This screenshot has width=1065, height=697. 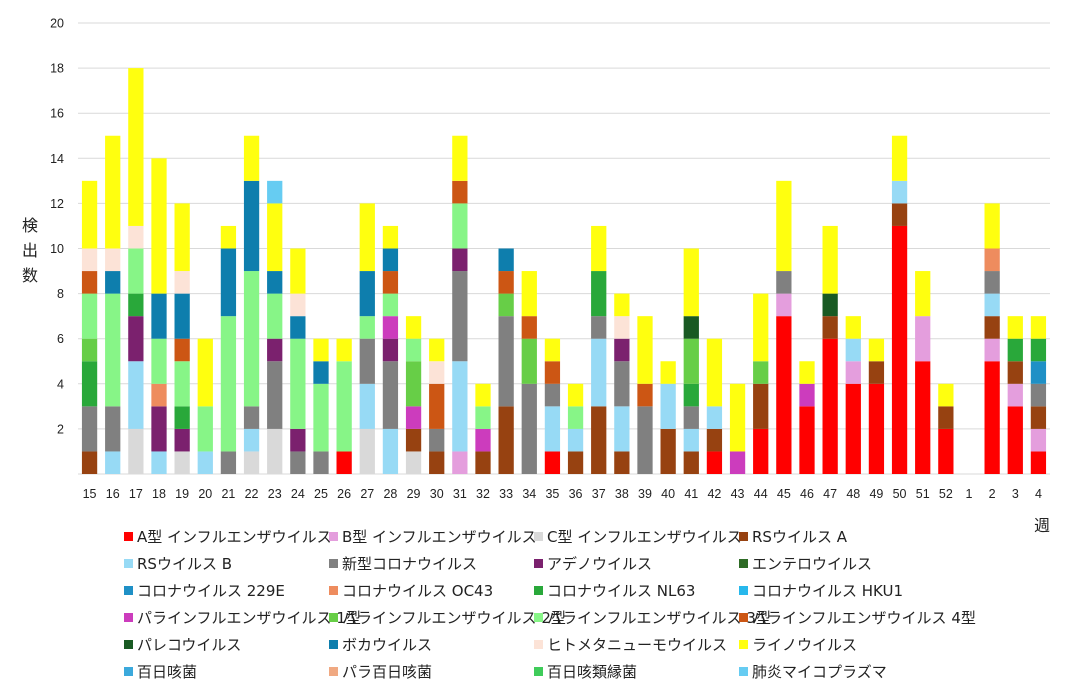 I want to click on legend-item: B型 インフルエンザウイルス, so click(x=433, y=536).